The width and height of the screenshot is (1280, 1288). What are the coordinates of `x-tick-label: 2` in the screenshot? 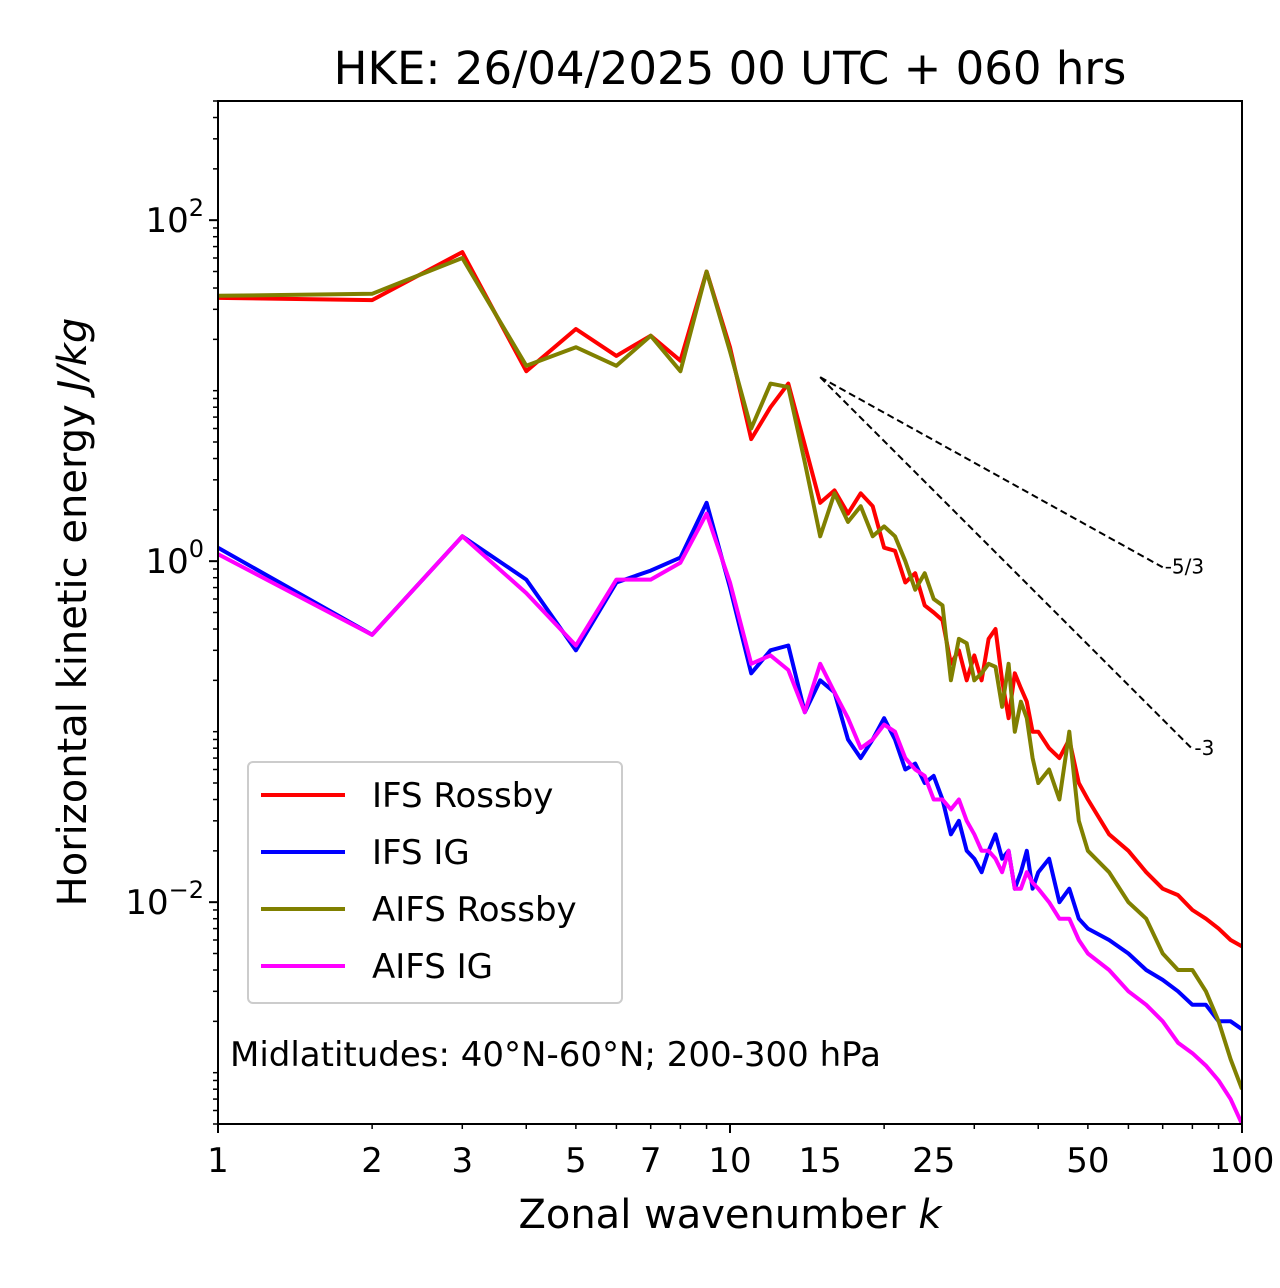 It's located at (372, 1161).